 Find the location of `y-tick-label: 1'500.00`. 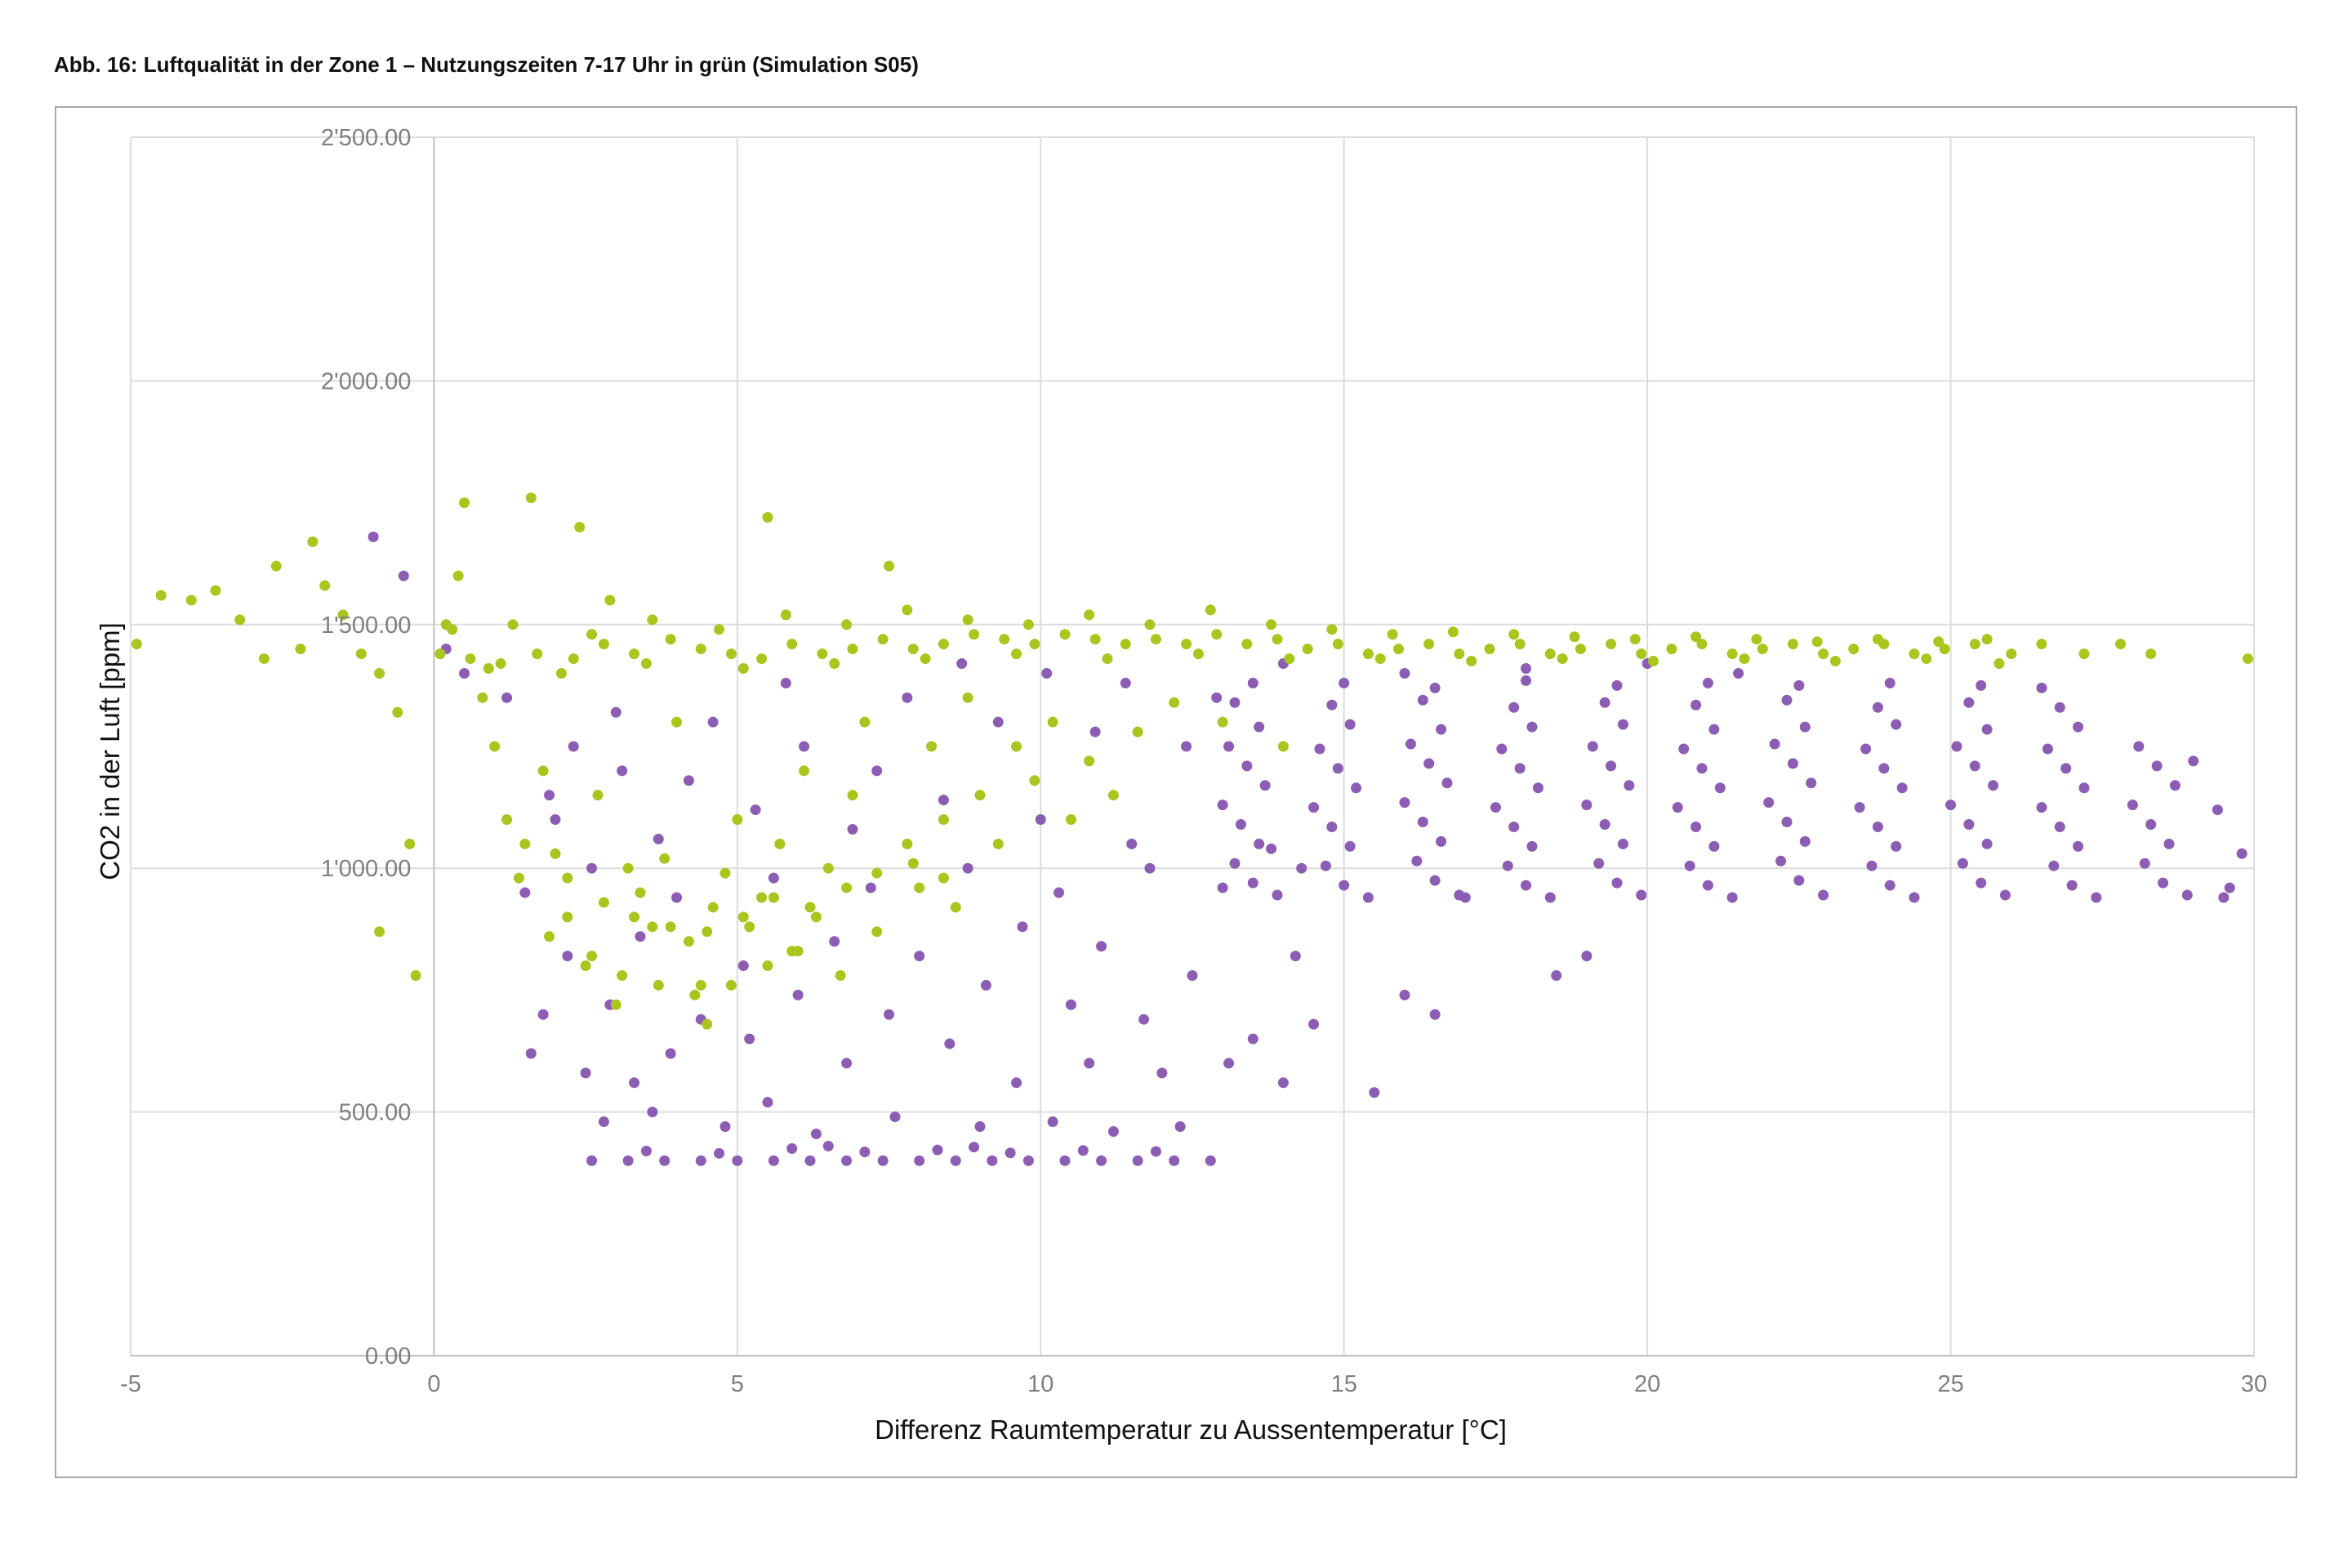

y-tick-label: 1'500.00 is located at coordinates (366, 625).